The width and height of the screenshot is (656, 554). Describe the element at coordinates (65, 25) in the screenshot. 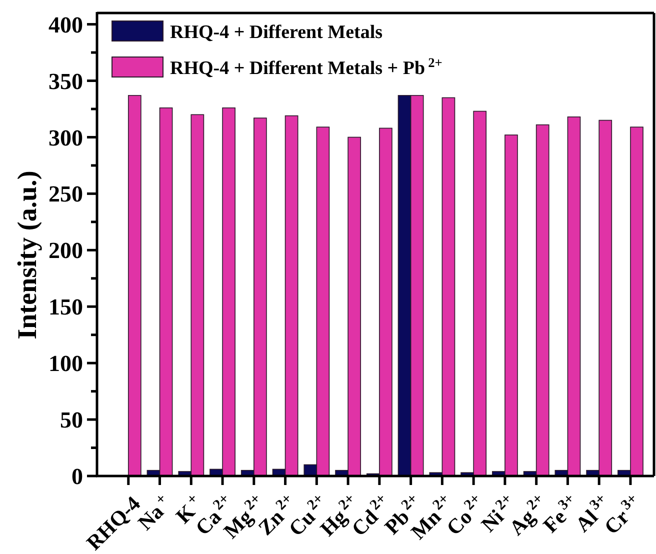

I see `y-tick-label: 400` at that location.